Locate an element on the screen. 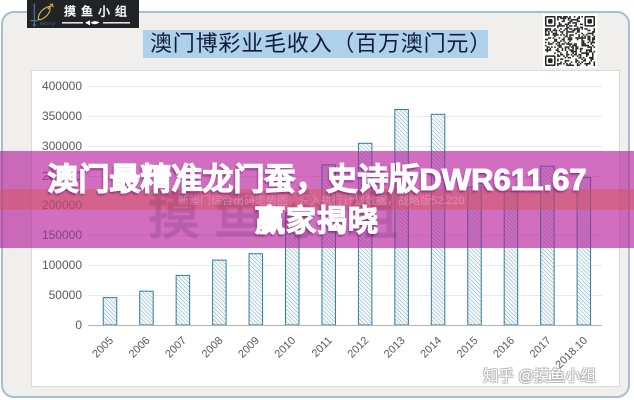 The image size is (634, 400). svg-text: 2007 is located at coordinates (176, 348).